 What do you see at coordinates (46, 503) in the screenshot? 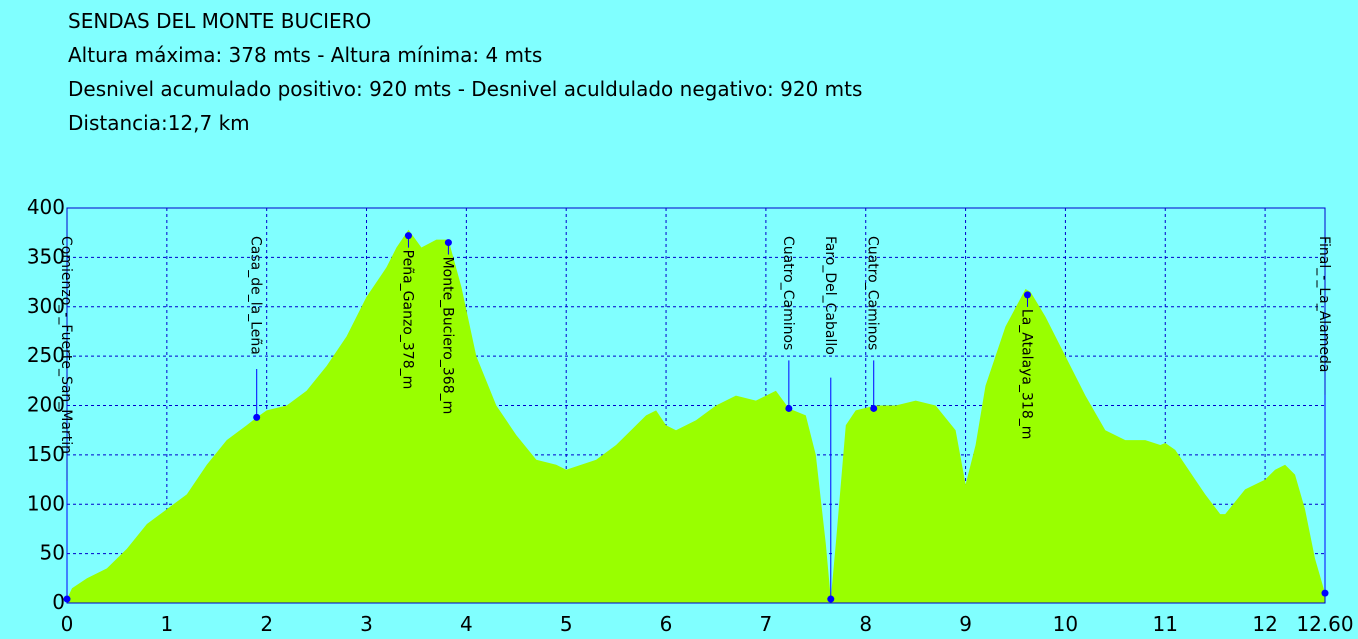
I see `y-tick-label-2: 100` at bounding box center [46, 503].